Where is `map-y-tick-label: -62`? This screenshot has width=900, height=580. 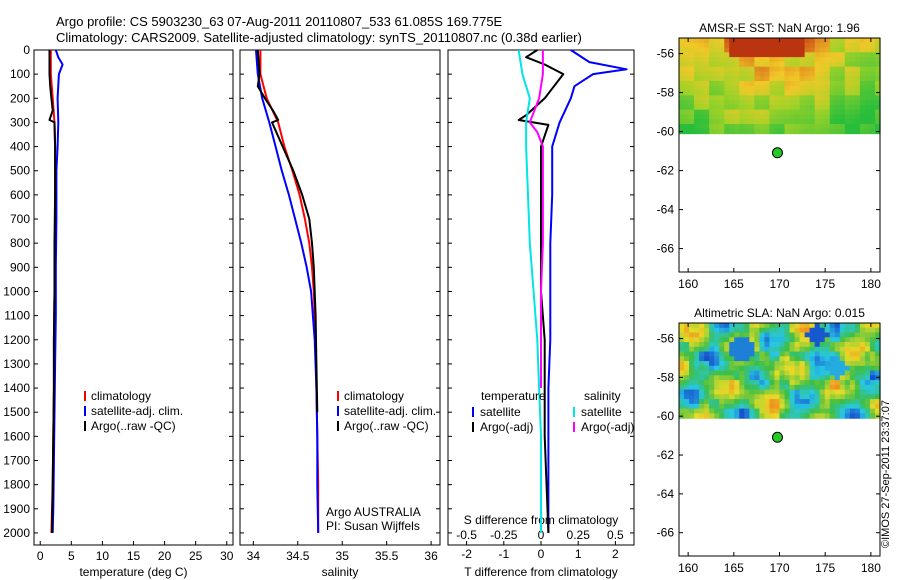
map-y-tick-label: -62 is located at coordinates (666, 171).